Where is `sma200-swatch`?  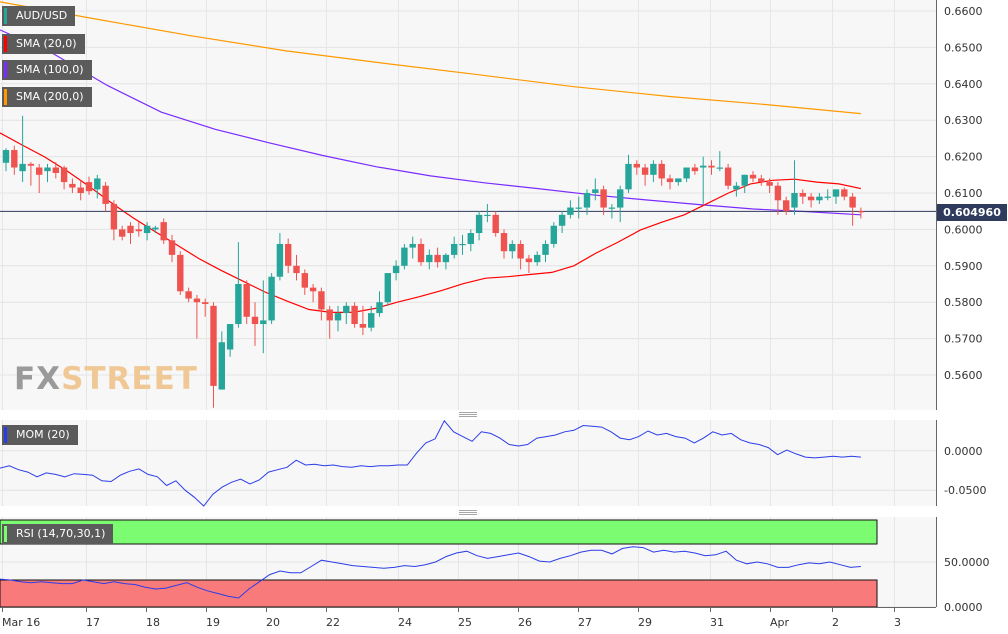
sma200-swatch is located at coordinates (5, 97).